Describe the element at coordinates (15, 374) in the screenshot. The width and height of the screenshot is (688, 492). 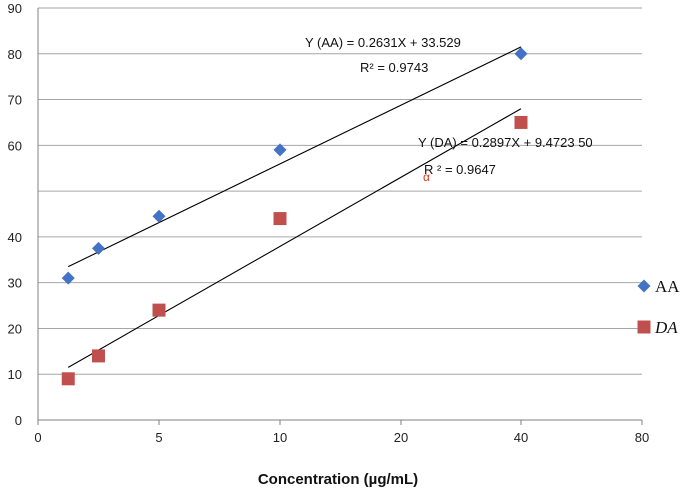
I see `y-tick-label: 10` at that location.